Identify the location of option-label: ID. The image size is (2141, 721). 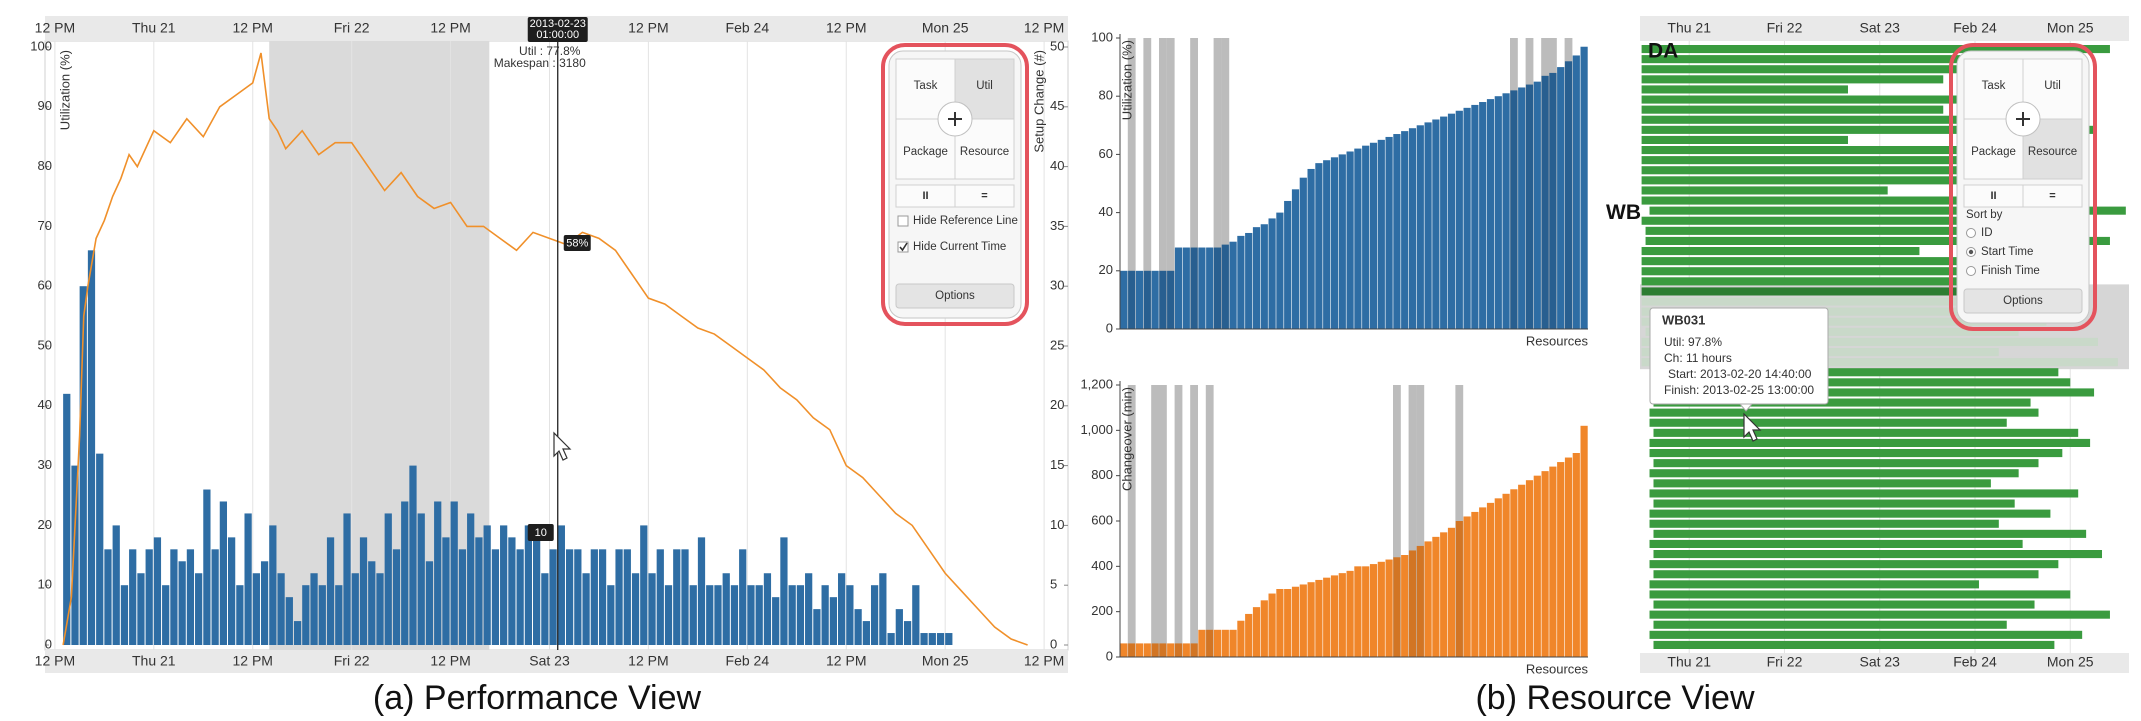
(1987, 233).